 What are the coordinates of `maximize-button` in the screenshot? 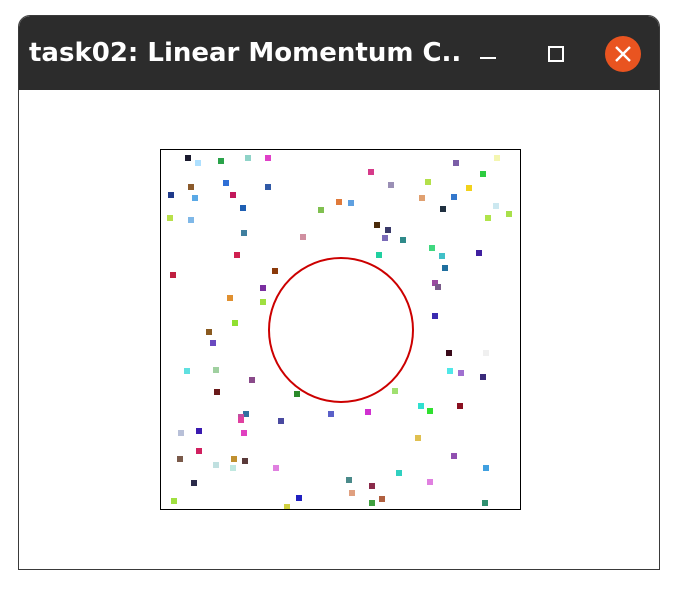 It's located at (556, 54).